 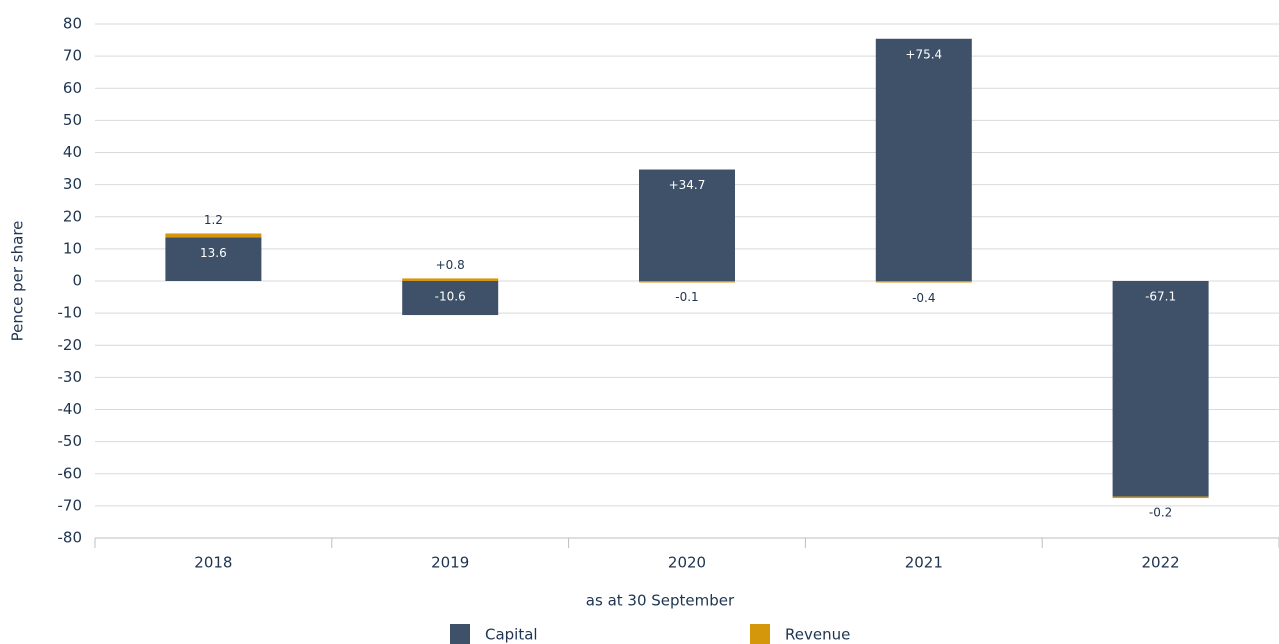 I want to click on y-tick-label: 20, so click(x=72, y=216).